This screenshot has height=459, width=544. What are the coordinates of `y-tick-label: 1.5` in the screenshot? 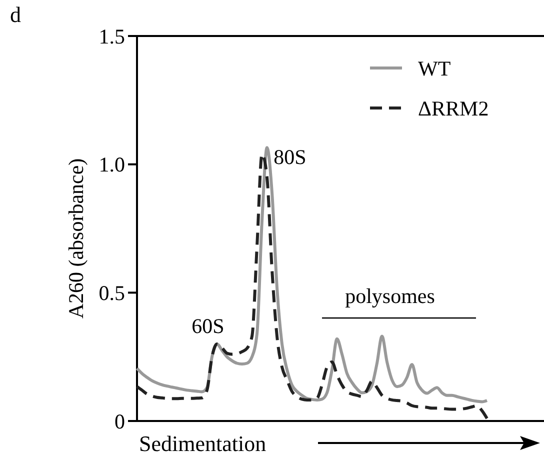 It's located at (111, 36).